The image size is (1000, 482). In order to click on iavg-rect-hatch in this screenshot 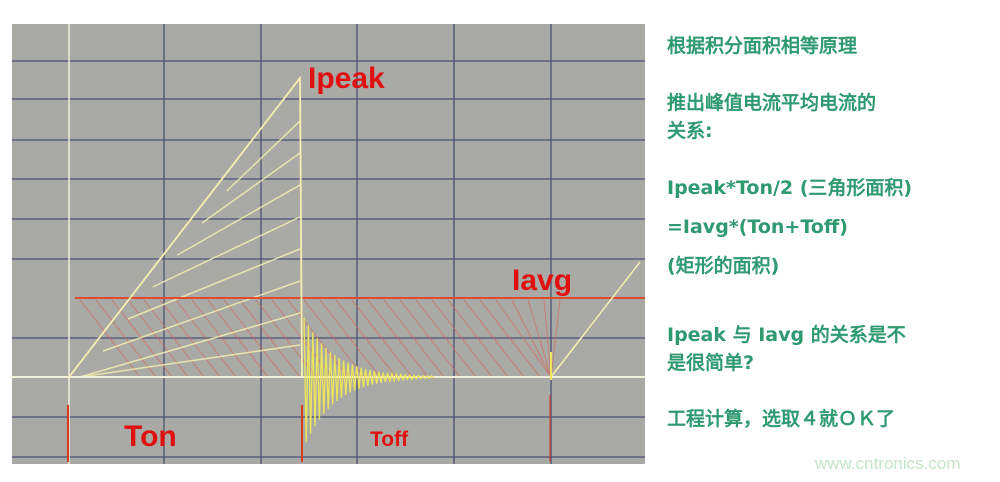, I will do `click(320, 338)`.